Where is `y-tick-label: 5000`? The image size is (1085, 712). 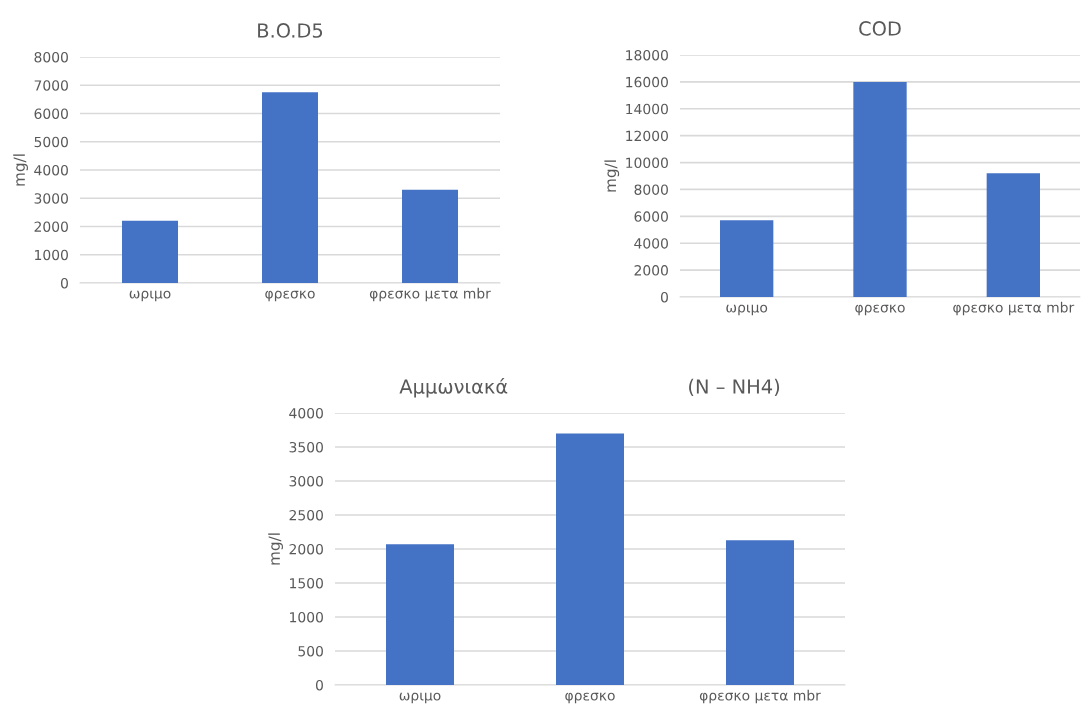
y-tick-label: 5000 is located at coordinates (51, 142).